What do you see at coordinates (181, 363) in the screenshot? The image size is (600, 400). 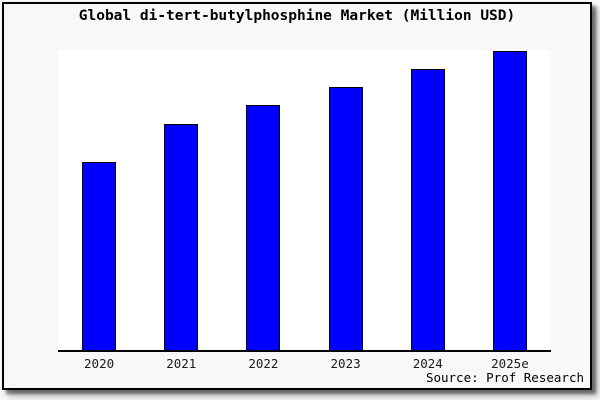 I see `x-tick-label-2021: 2021` at bounding box center [181, 363].